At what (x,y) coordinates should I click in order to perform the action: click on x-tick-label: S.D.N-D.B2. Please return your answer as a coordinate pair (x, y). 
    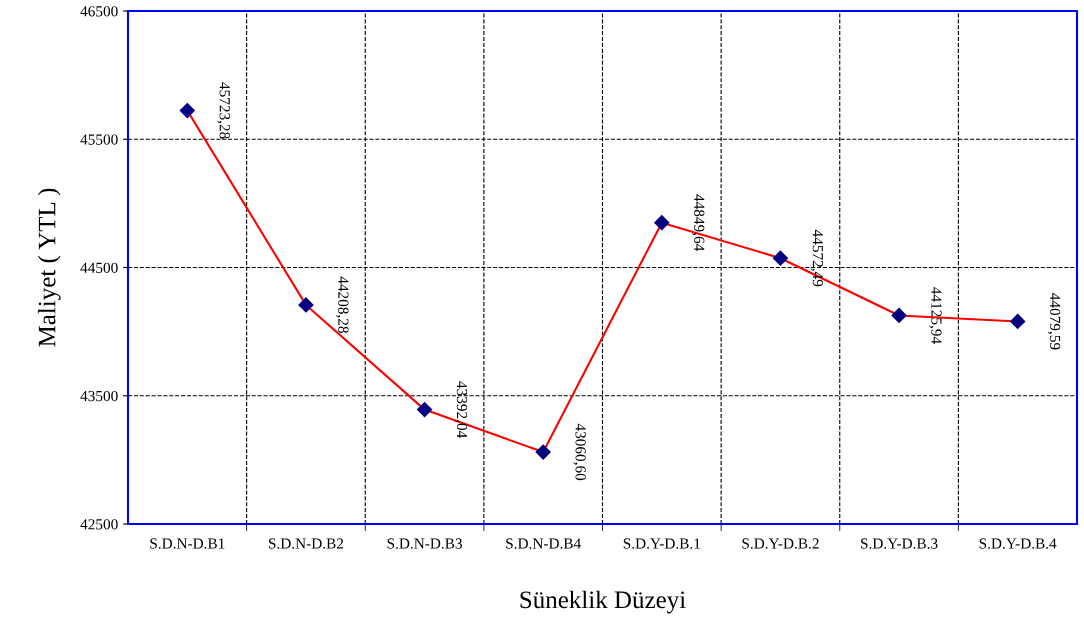
    Looking at the image, I should click on (306, 543).